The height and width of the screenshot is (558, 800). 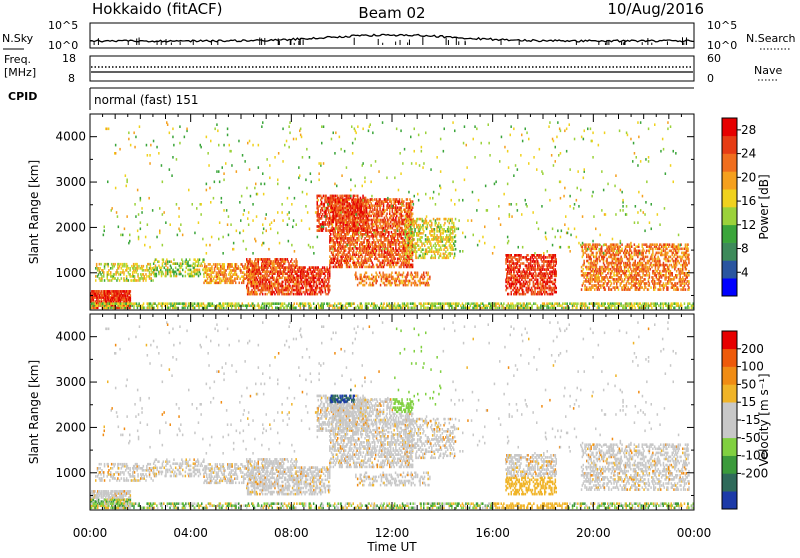 I want to click on nsky-line, so click(x=392, y=38).